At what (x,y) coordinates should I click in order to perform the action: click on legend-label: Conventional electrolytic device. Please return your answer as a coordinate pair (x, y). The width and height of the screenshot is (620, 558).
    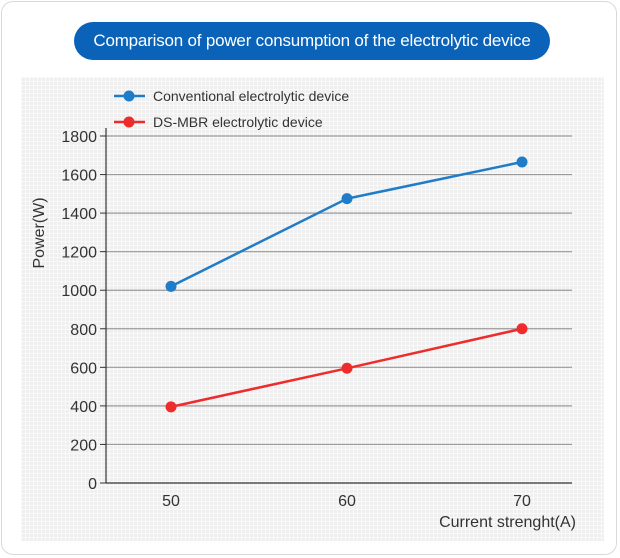
    Looking at the image, I should click on (251, 96).